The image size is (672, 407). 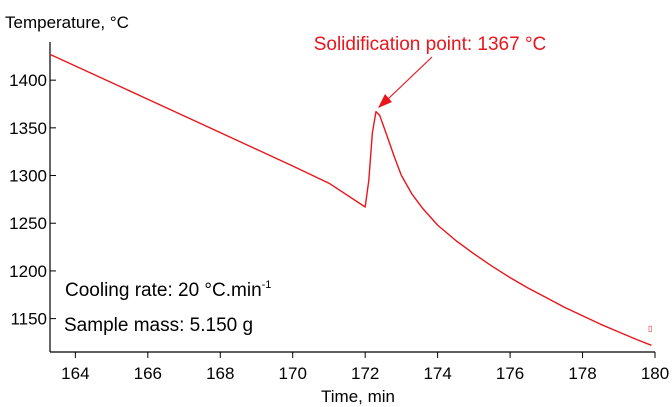 What do you see at coordinates (582, 373) in the screenshot?
I see `x-tick-label: 178` at bounding box center [582, 373].